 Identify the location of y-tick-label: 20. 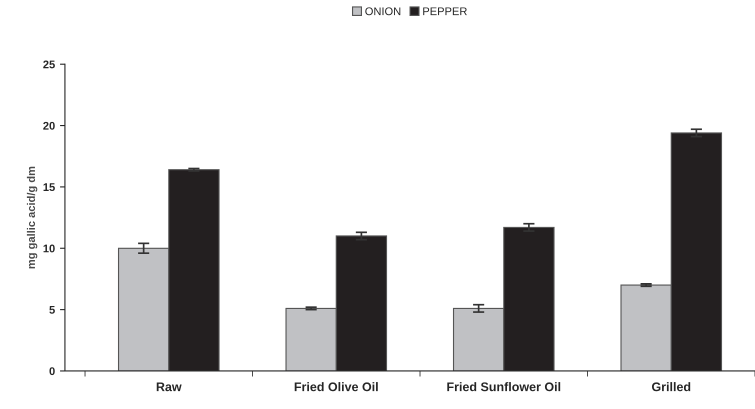
(49, 126).